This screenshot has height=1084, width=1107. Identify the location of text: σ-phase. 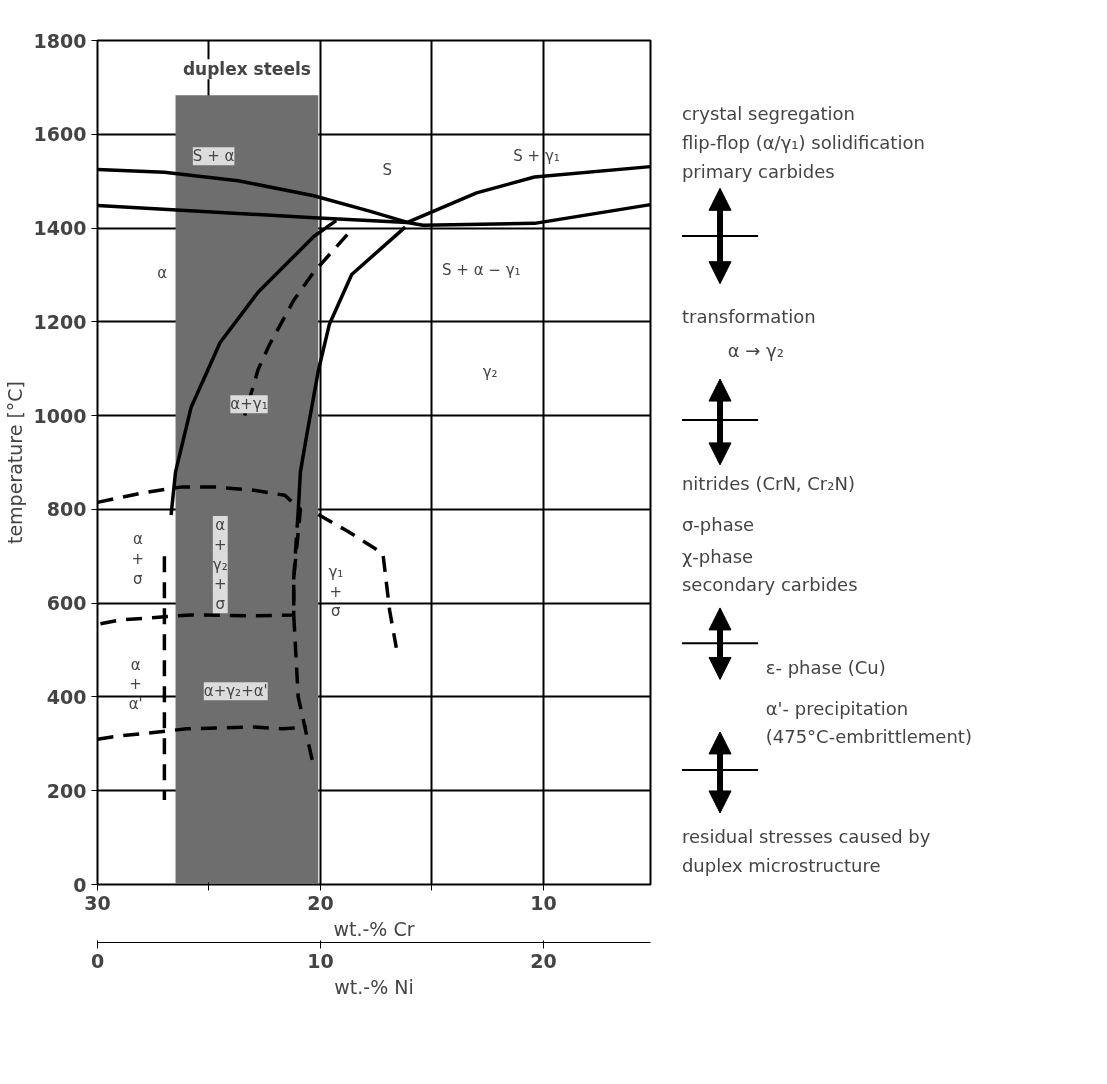
(718, 525).